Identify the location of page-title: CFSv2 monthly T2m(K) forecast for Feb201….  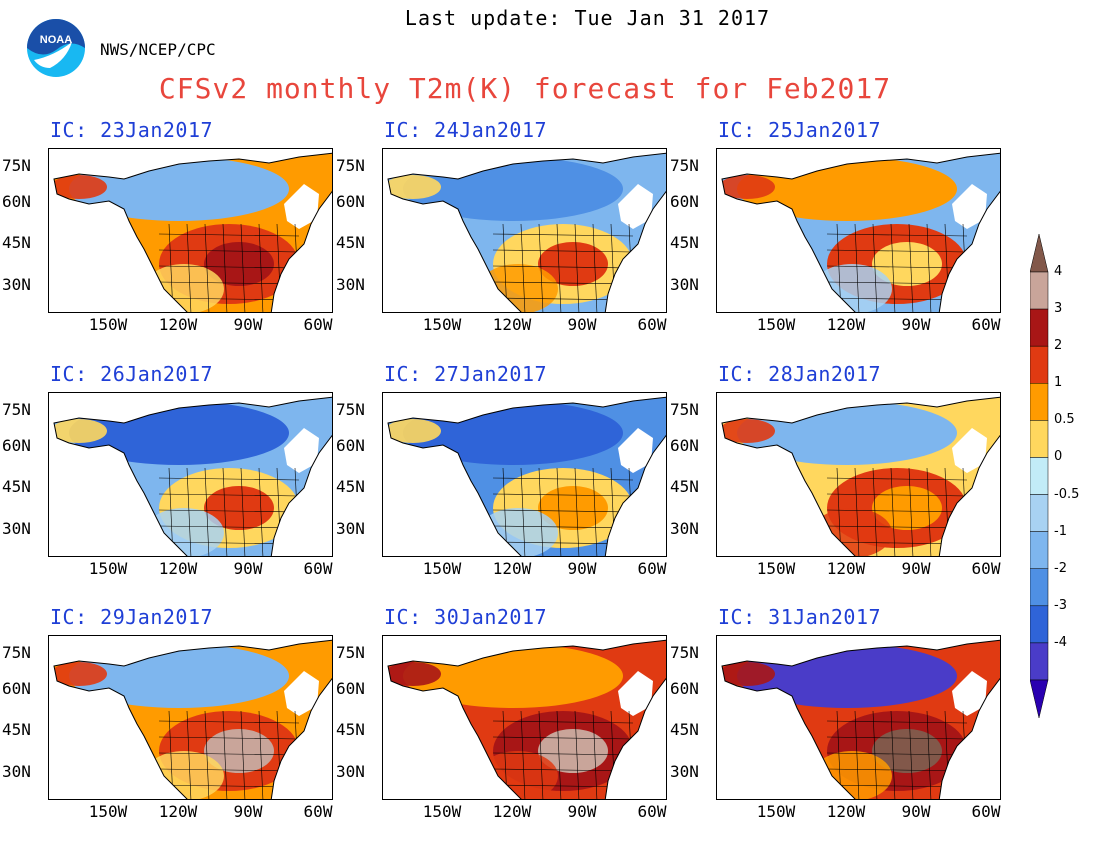
(525, 88).